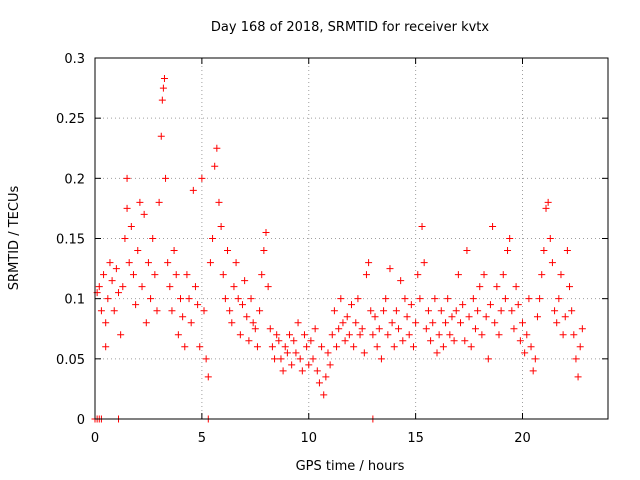 This screenshot has height=480, width=640. What do you see at coordinates (74, 59) in the screenshot?
I see `y-tick-label: 0.3` at bounding box center [74, 59].